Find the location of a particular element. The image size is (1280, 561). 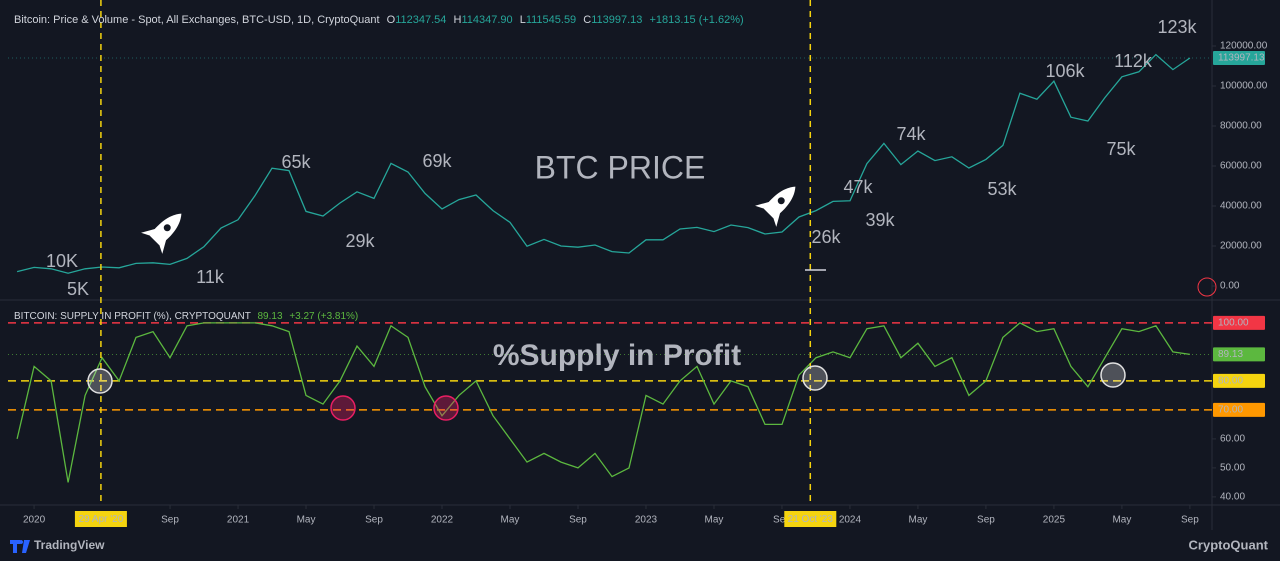

axis-badge-label: 100.00 is located at coordinates (1233, 323).